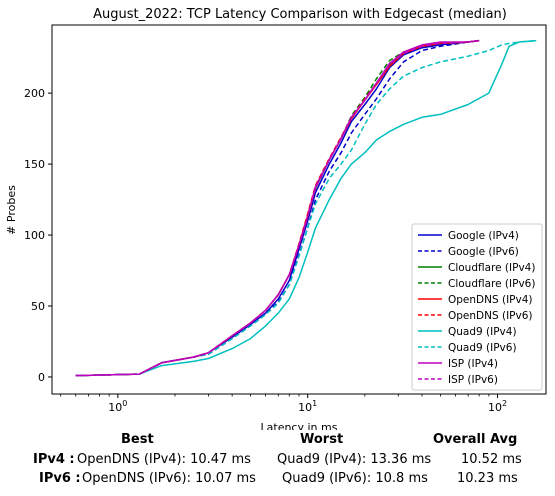 The width and height of the screenshot is (555, 496). Describe the element at coordinates (473, 364) in the screenshot. I see `legend-label-8: ISP (IPv4)` at that location.